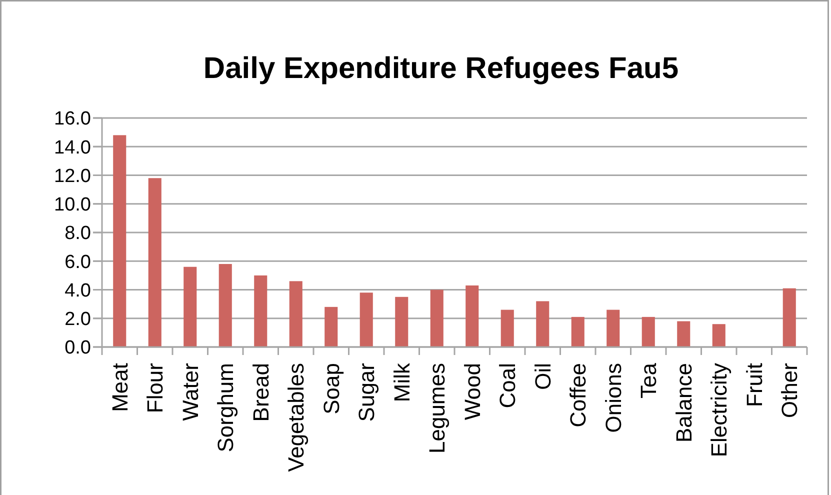  I want to click on x-tick-label: Oil, so click(543, 376).